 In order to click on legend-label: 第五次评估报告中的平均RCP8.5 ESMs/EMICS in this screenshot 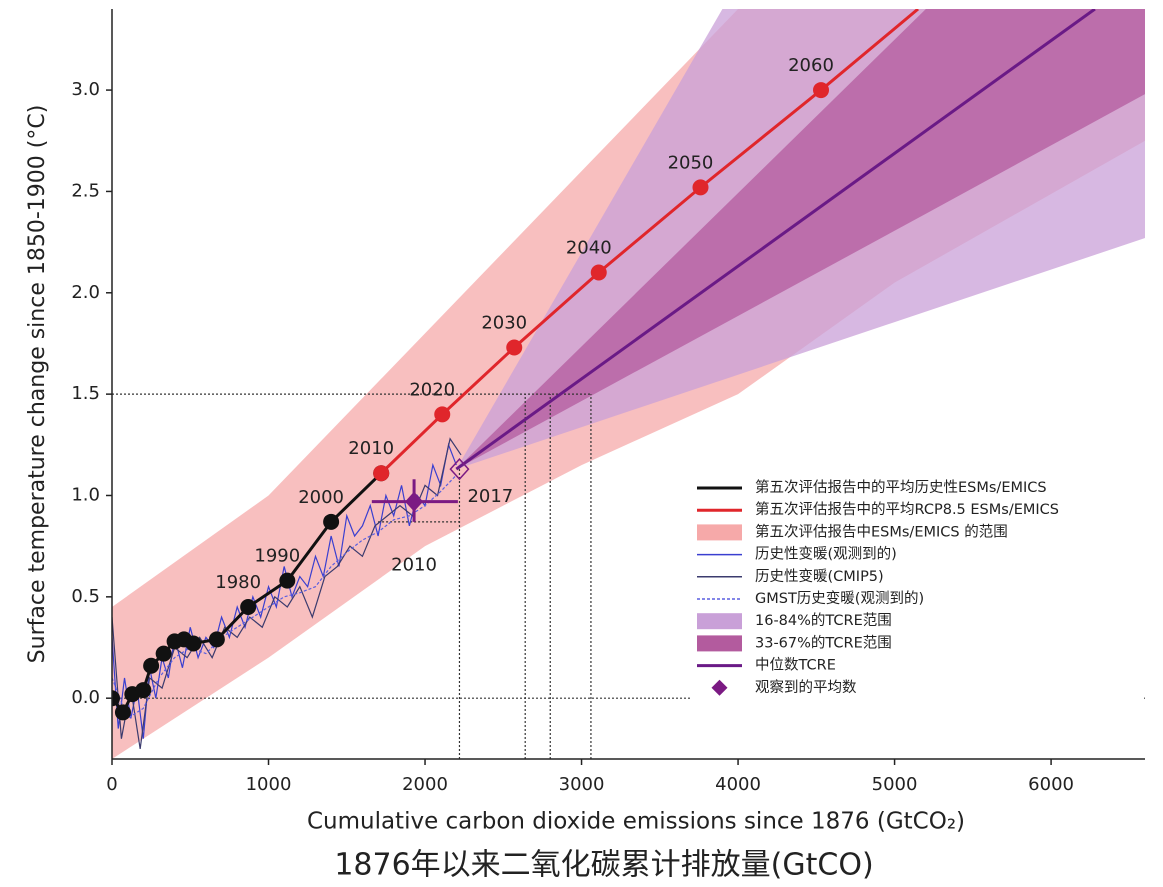, I will do `click(907, 509)`.